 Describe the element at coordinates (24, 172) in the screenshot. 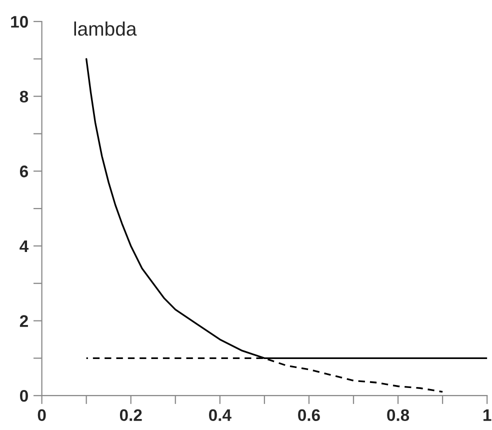

I see `y-tick-label: 6` at that location.